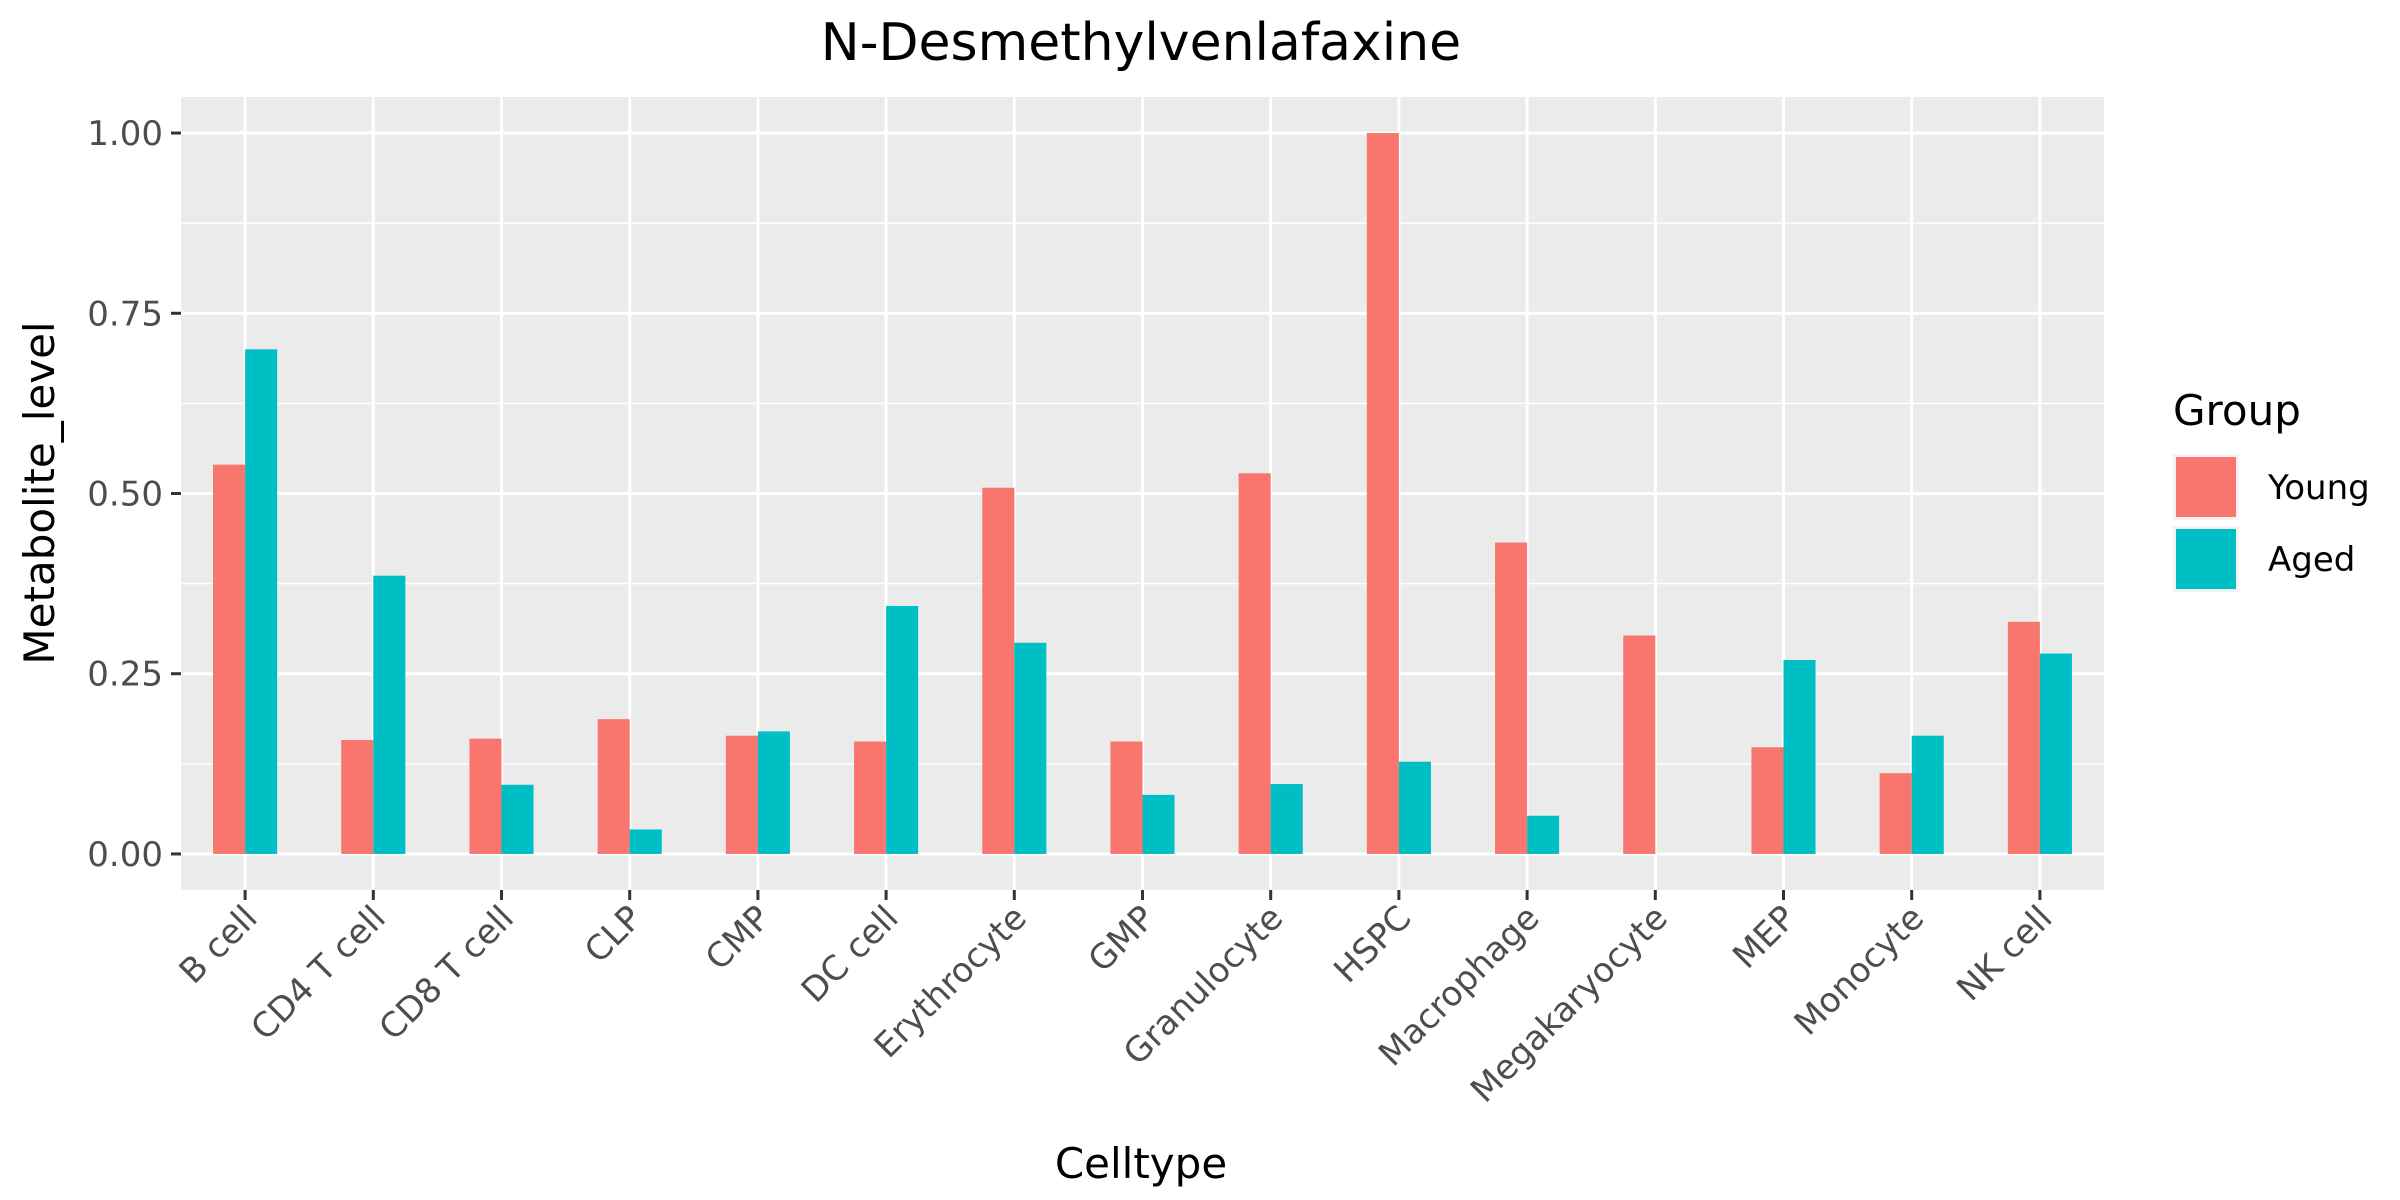  I want to click on legend: Group Young Aged, so click(2271, 489).